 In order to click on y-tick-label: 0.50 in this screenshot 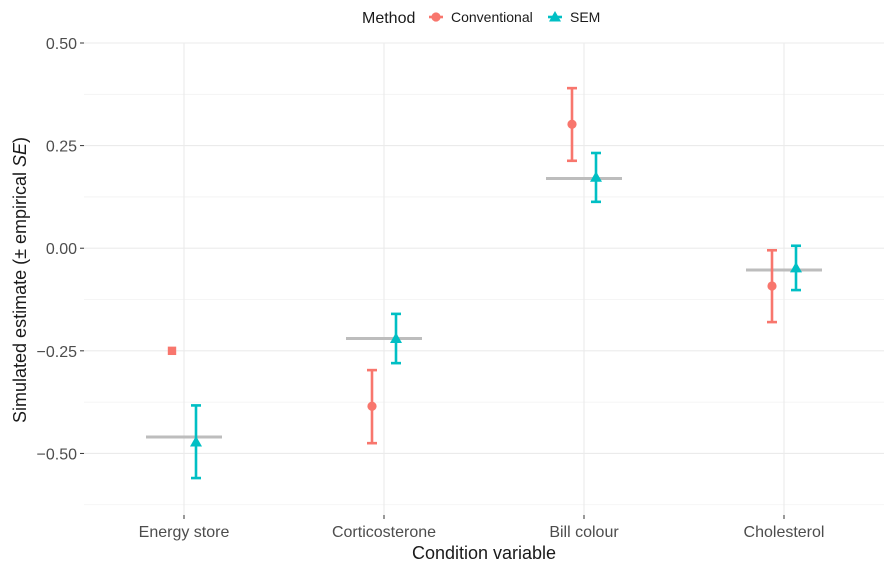, I will do `click(61, 44)`.